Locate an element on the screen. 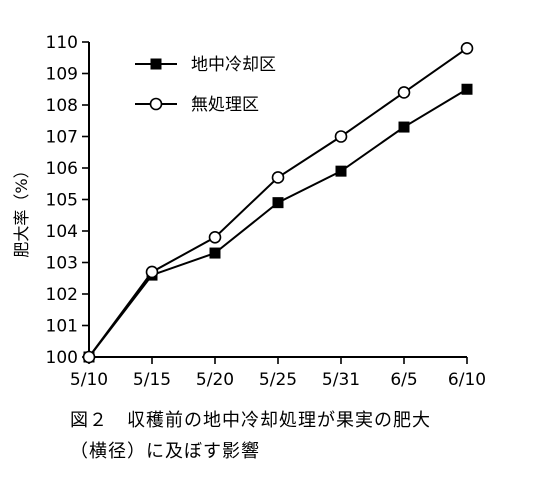 This screenshot has width=537, height=485. figure-caption-line-1: 図２ 収穫前の地中冷却処理が果実の肥大 is located at coordinates (250, 420).